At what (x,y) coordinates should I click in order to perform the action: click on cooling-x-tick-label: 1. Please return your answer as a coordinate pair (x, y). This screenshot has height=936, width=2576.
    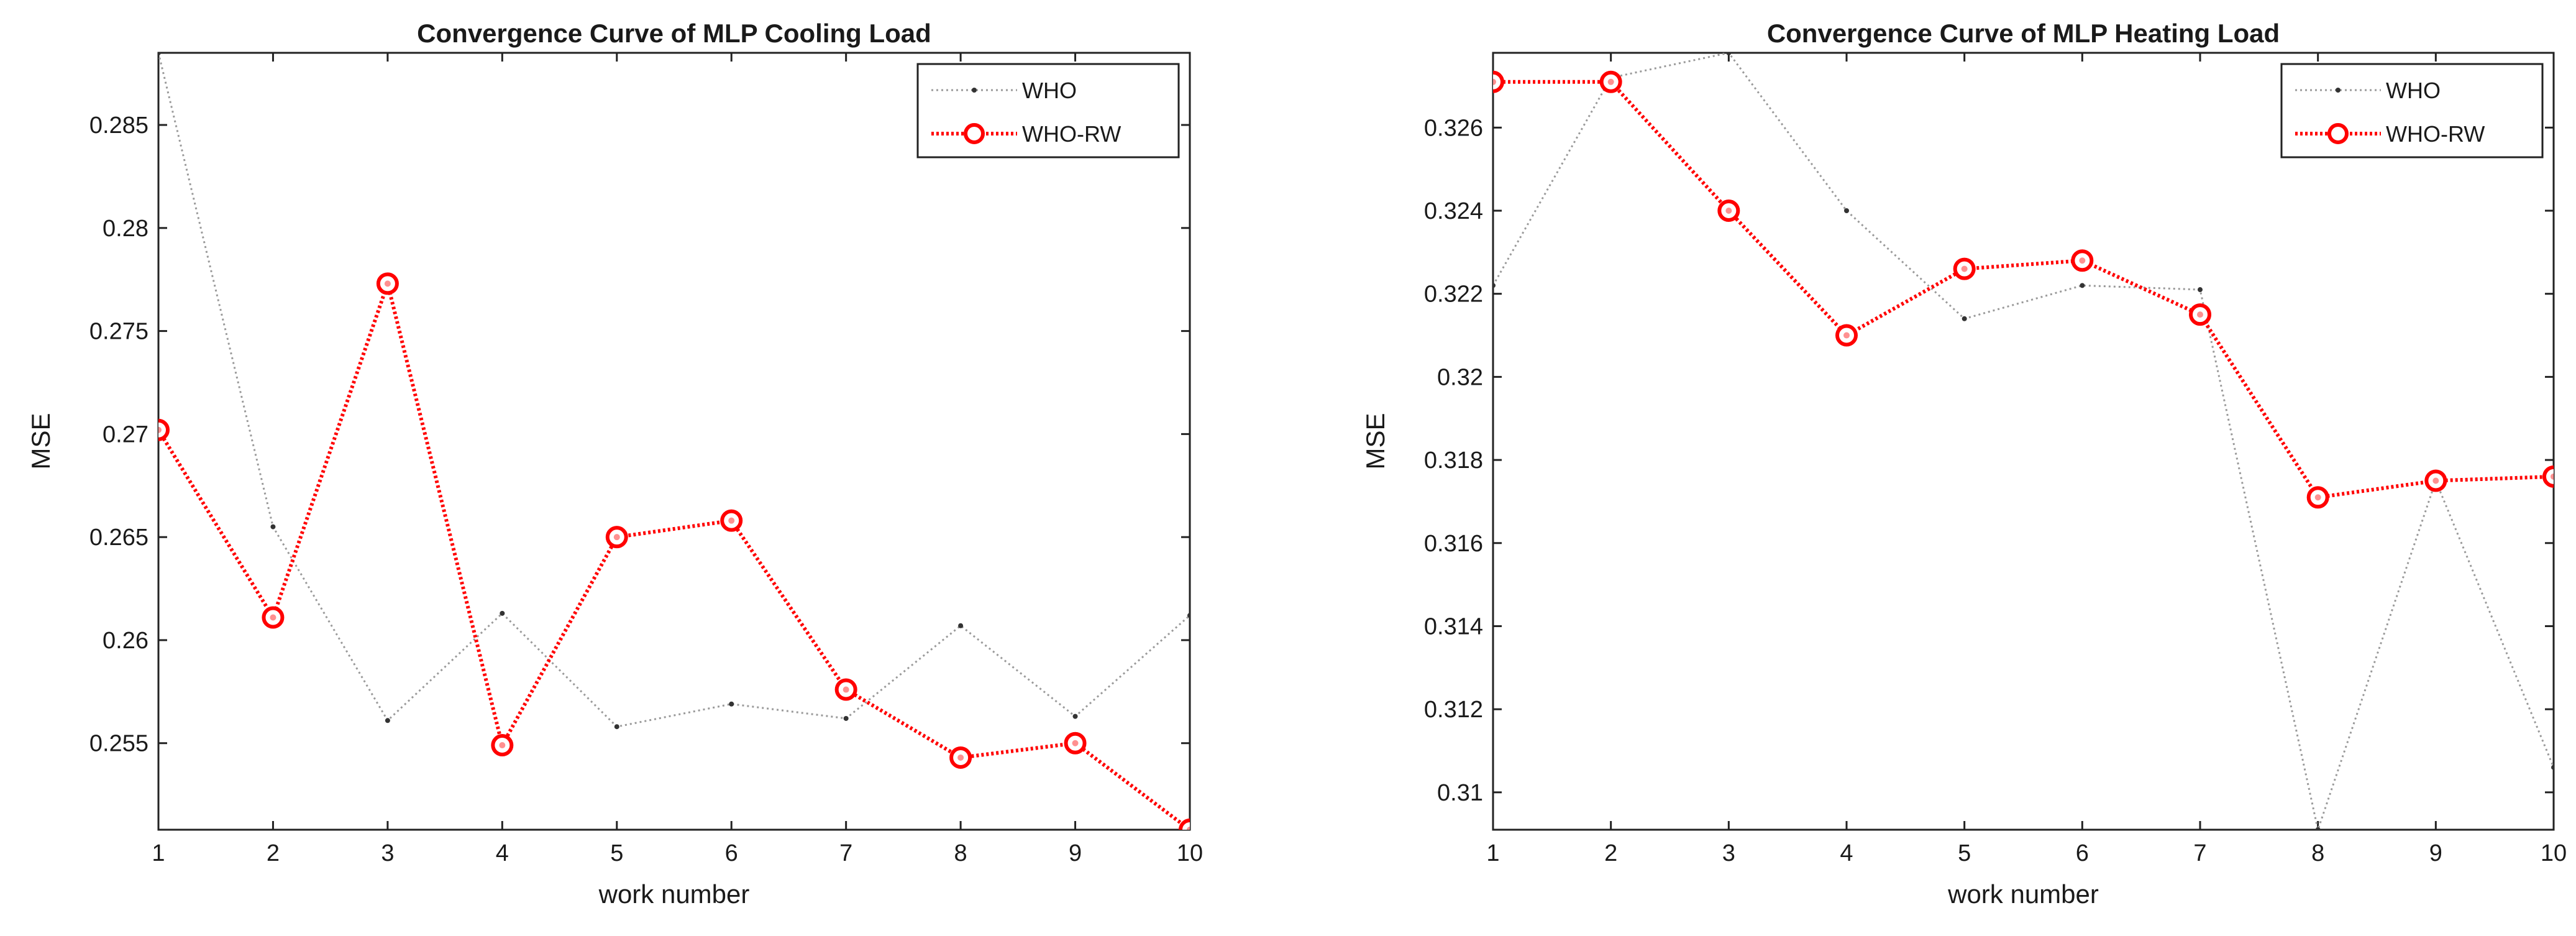
    Looking at the image, I should click on (158, 853).